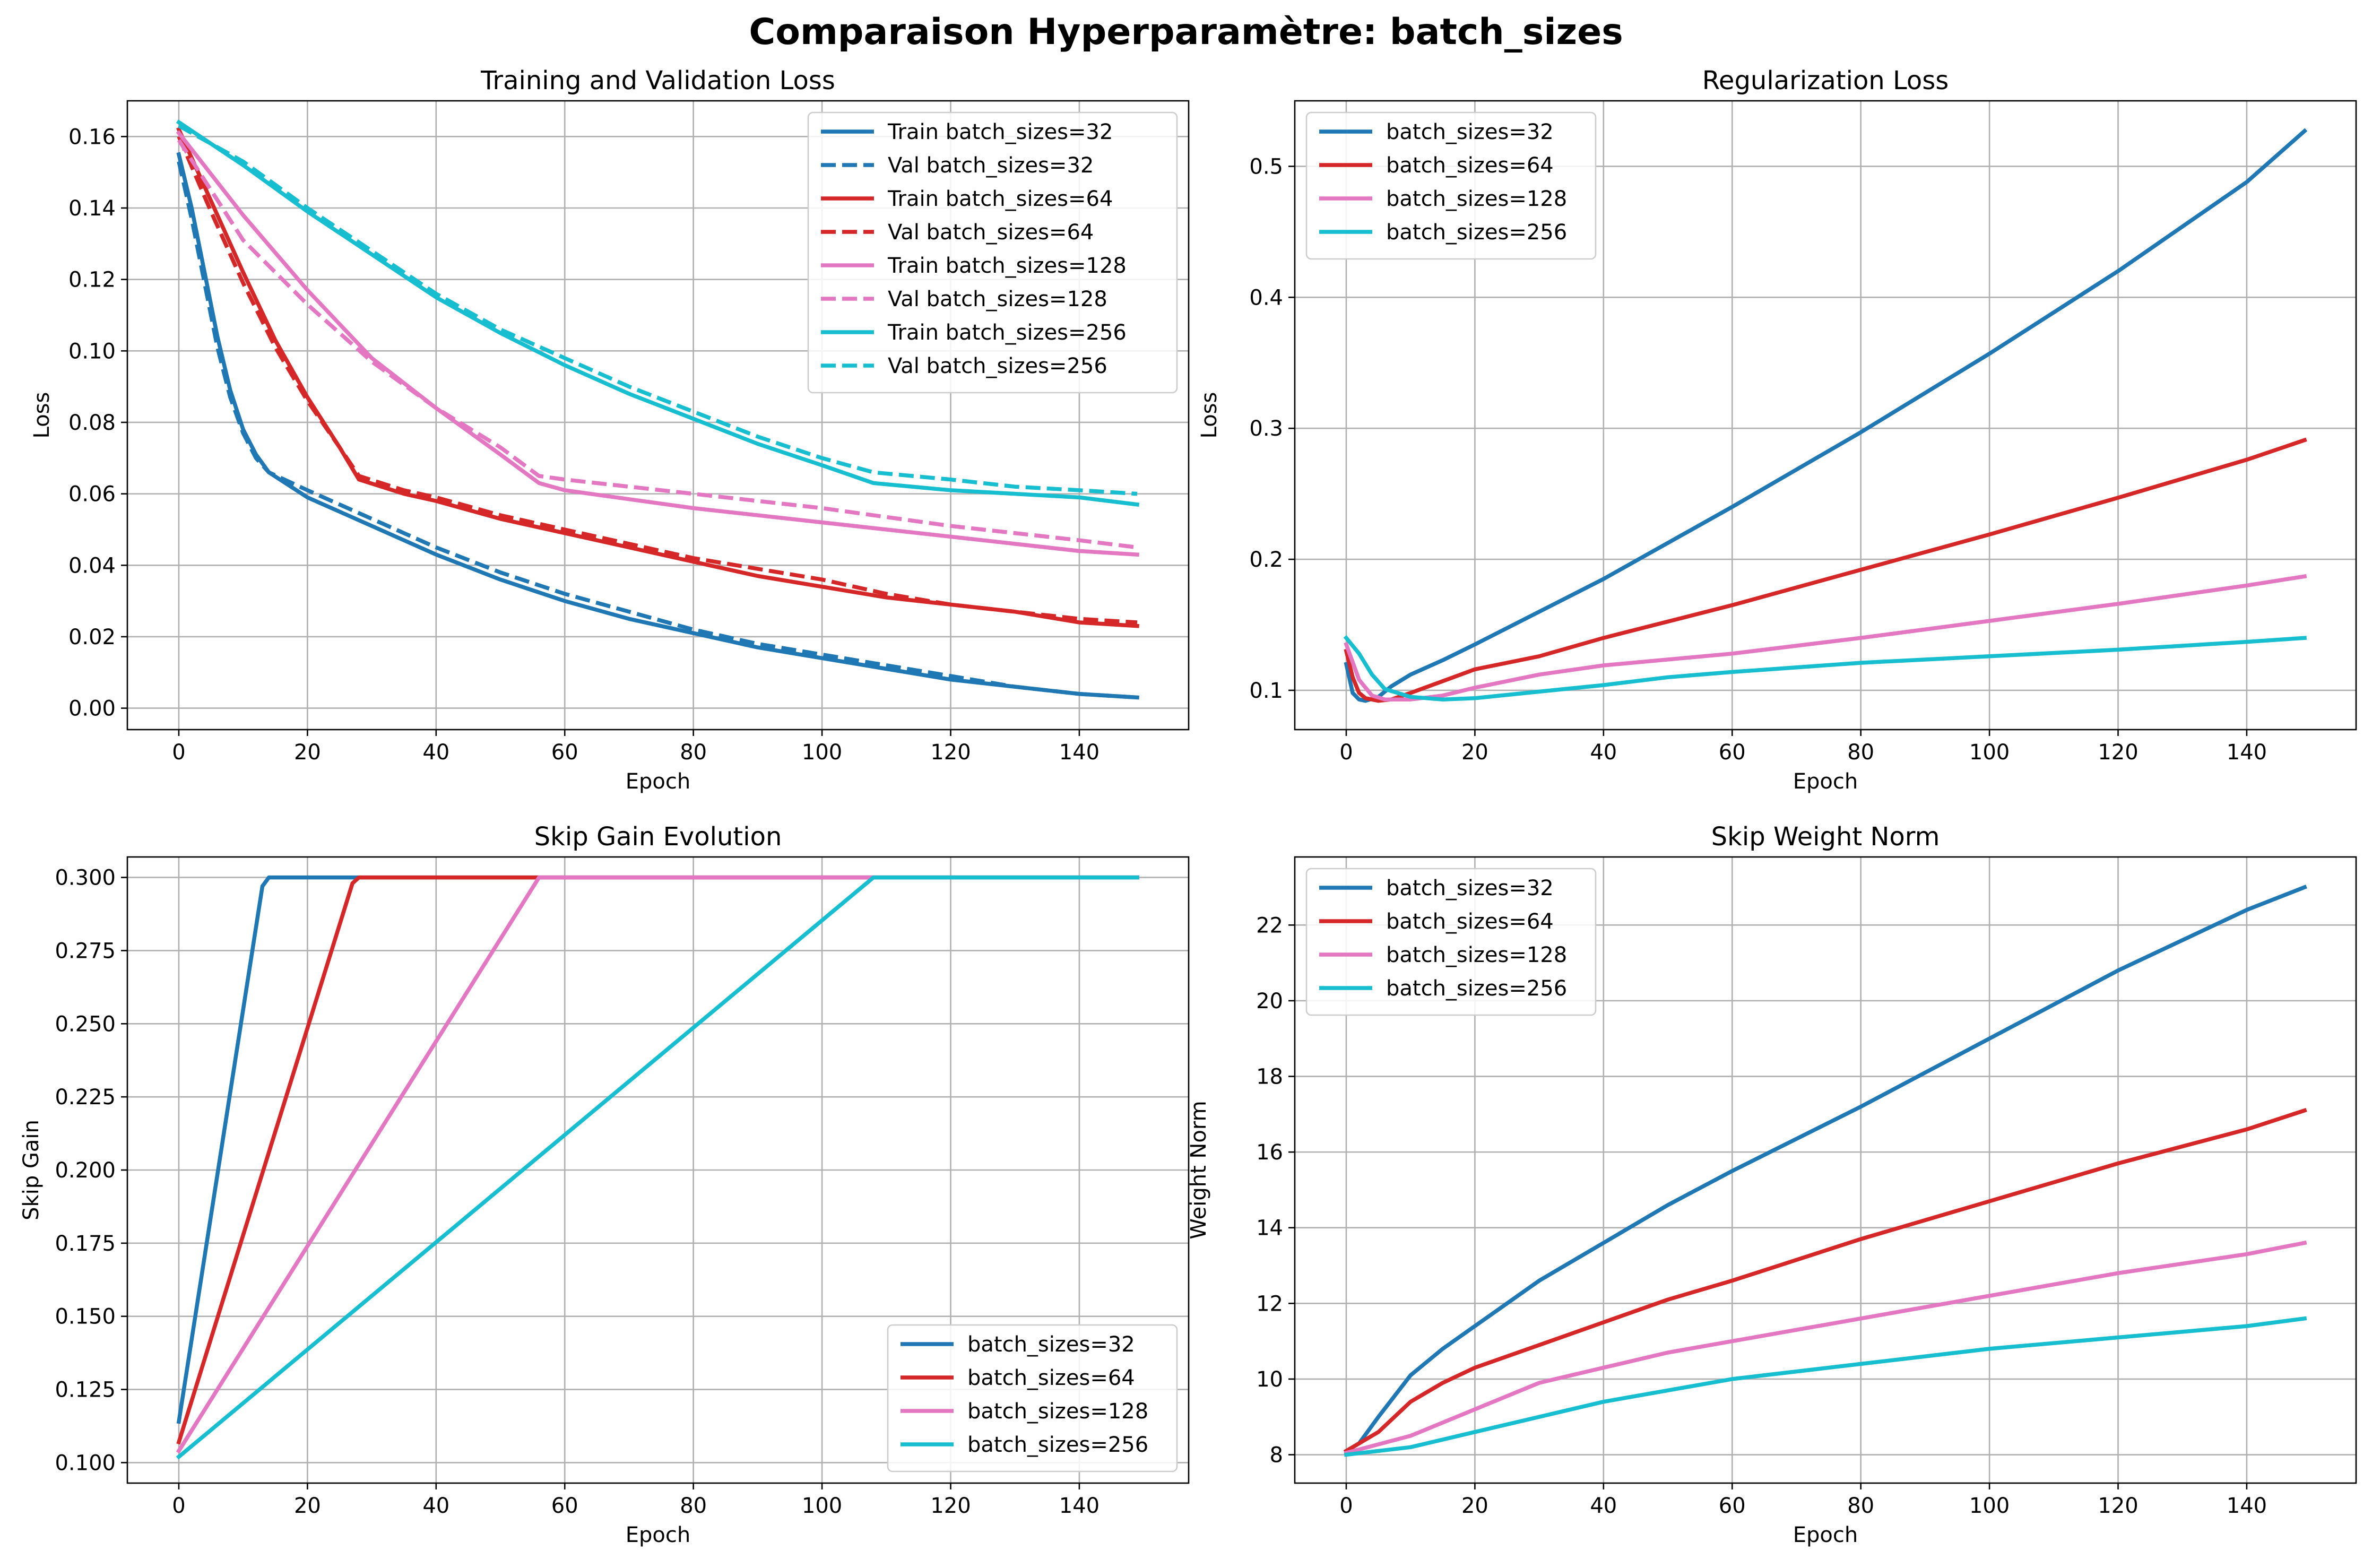 The width and height of the screenshot is (2372, 1568). I want to click on y-tick-label: 0.14, so click(92, 208).